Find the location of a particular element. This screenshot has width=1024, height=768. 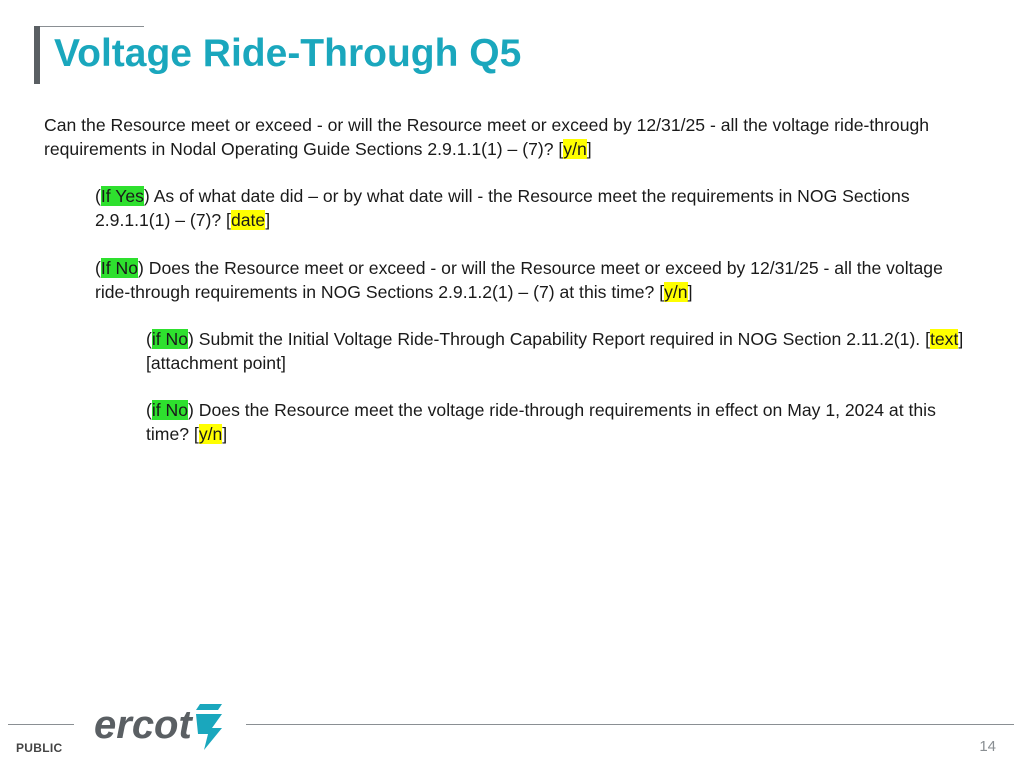

ercot-logo: ercot is located at coordinates (158, 726).